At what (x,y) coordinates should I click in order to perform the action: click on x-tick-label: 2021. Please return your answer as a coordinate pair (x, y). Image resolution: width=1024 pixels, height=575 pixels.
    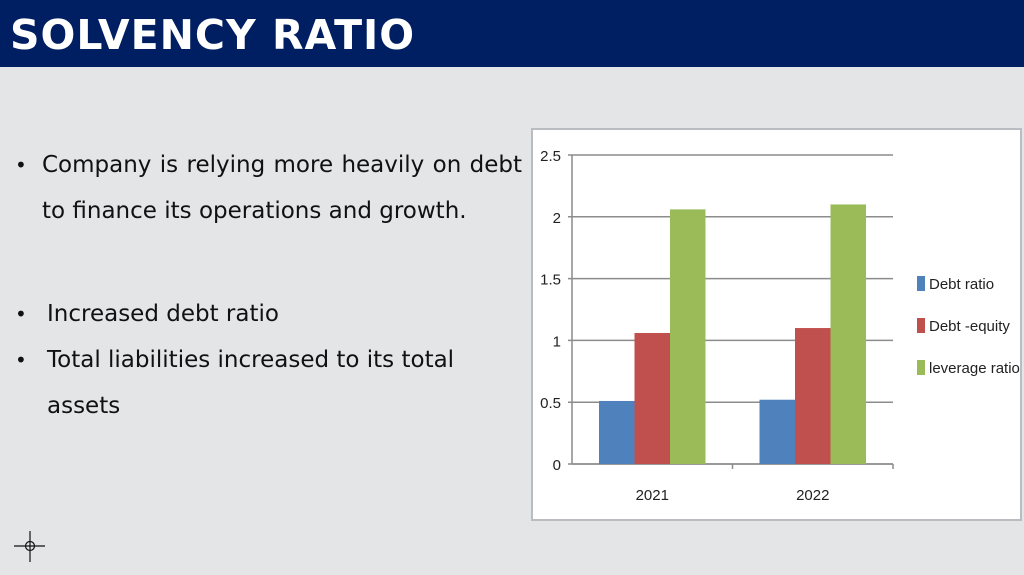
    Looking at the image, I should click on (652, 495).